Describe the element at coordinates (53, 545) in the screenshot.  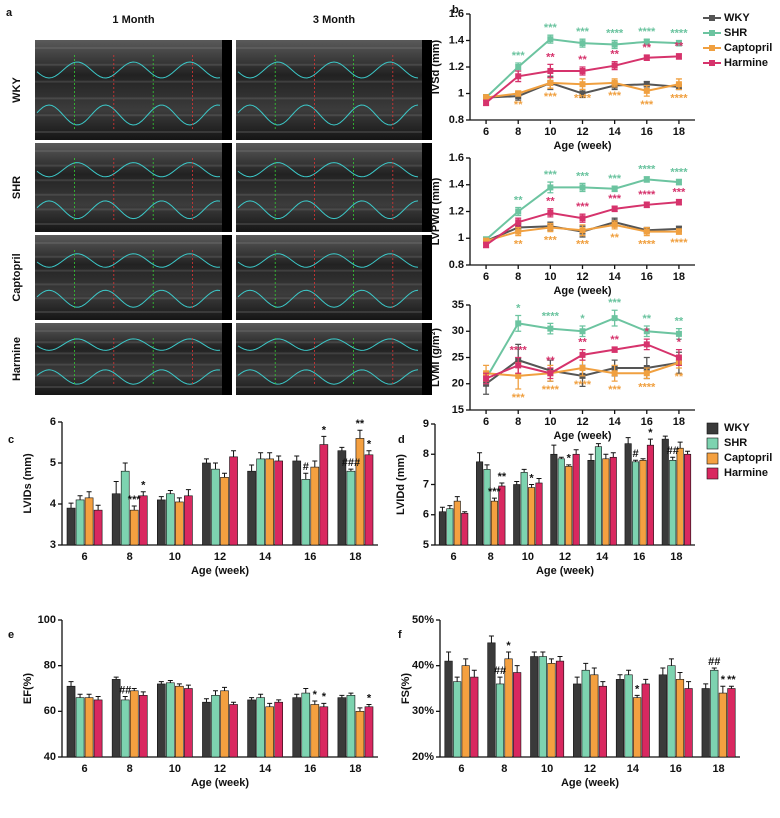
I see `y-tick-label: 3` at that location.